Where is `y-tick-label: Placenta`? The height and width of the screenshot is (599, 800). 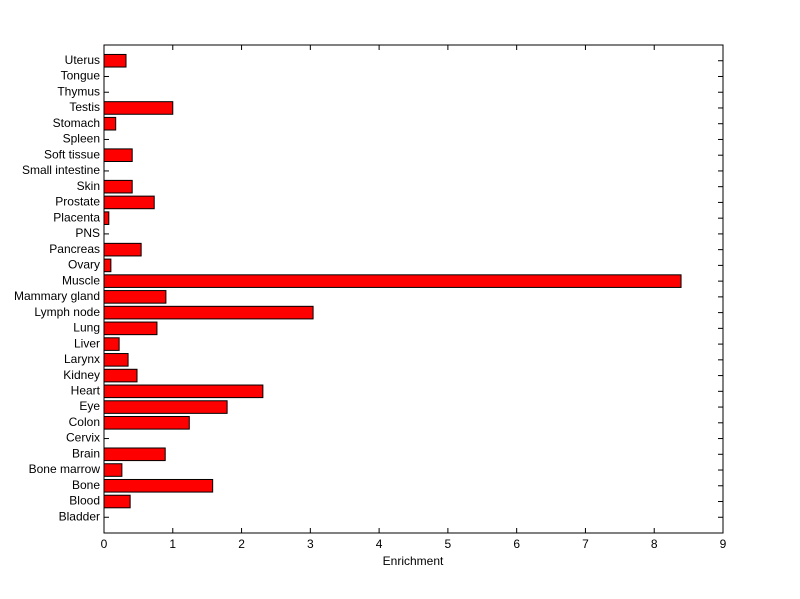 y-tick-label: Placenta is located at coordinates (76, 217).